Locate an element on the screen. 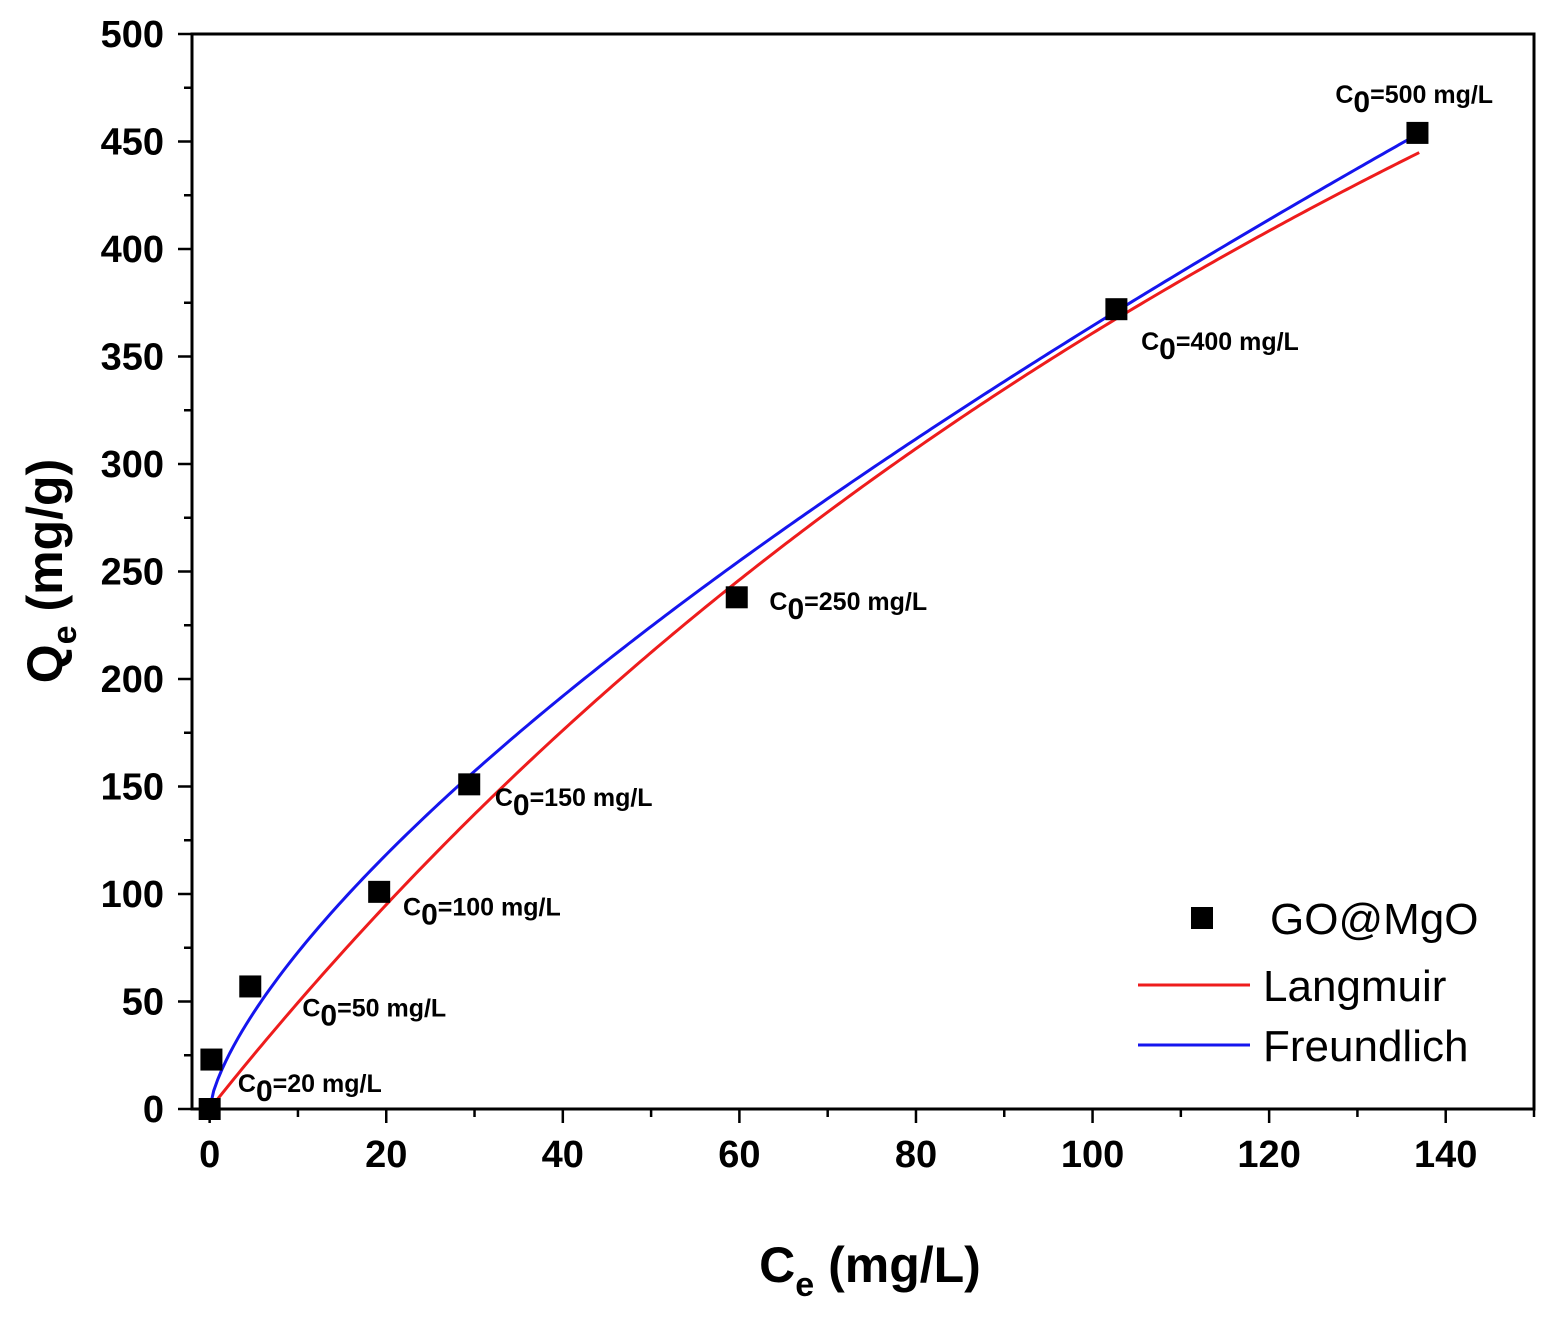 The width and height of the screenshot is (1549, 1318). legend-label-go-mgo: GO@MgO is located at coordinates (1374, 919).